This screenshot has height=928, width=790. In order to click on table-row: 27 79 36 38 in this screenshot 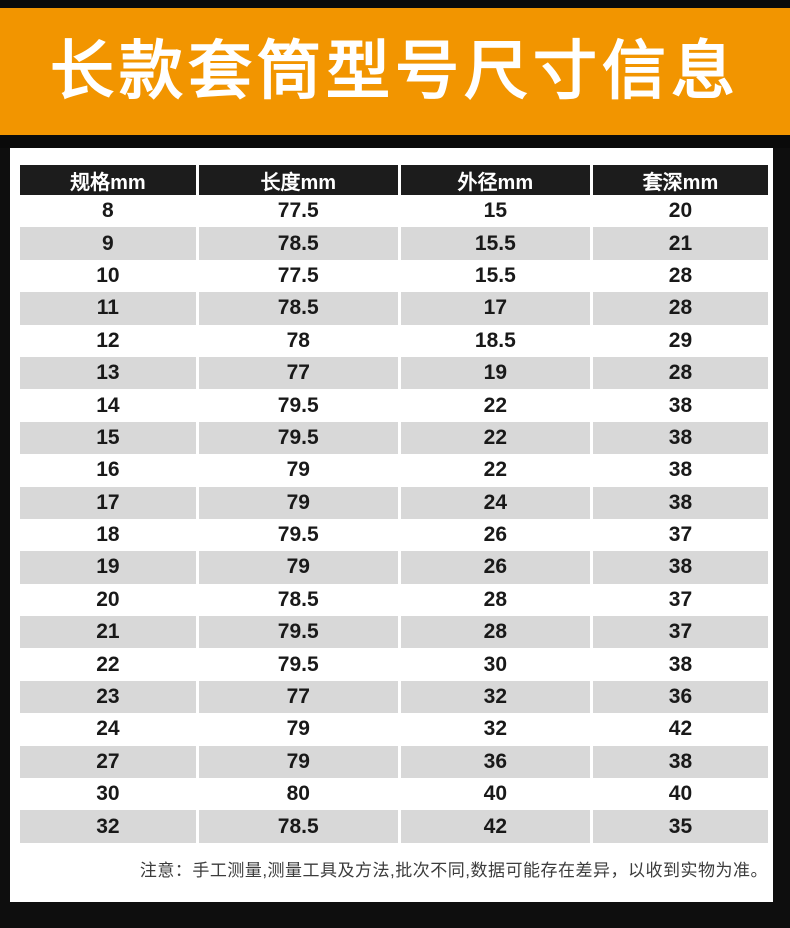, I will do `click(394, 762)`.